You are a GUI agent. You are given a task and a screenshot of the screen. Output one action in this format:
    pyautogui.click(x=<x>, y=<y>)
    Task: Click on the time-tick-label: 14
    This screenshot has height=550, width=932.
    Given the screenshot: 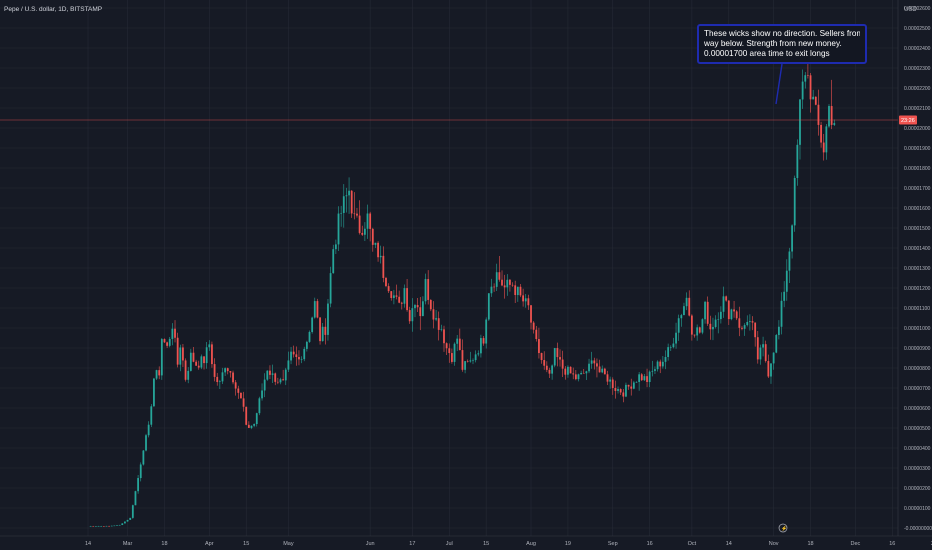 What is the action you would take?
    pyautogui.click(x=88, y=544)
    